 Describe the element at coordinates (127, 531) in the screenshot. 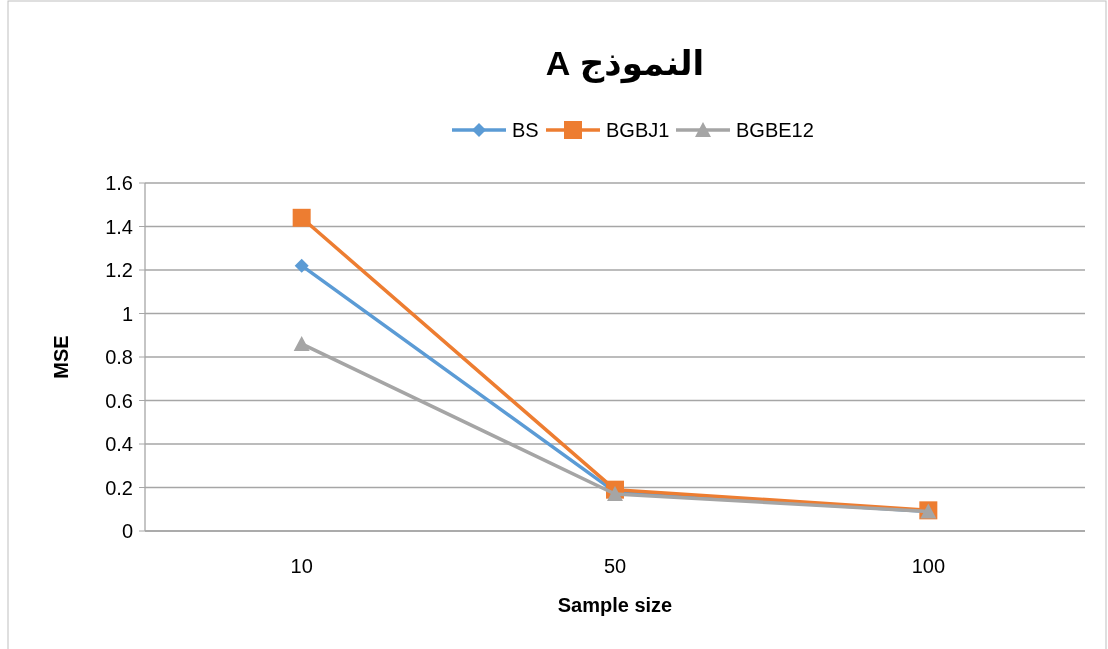

I see `y-tick-label: 0` at that location.